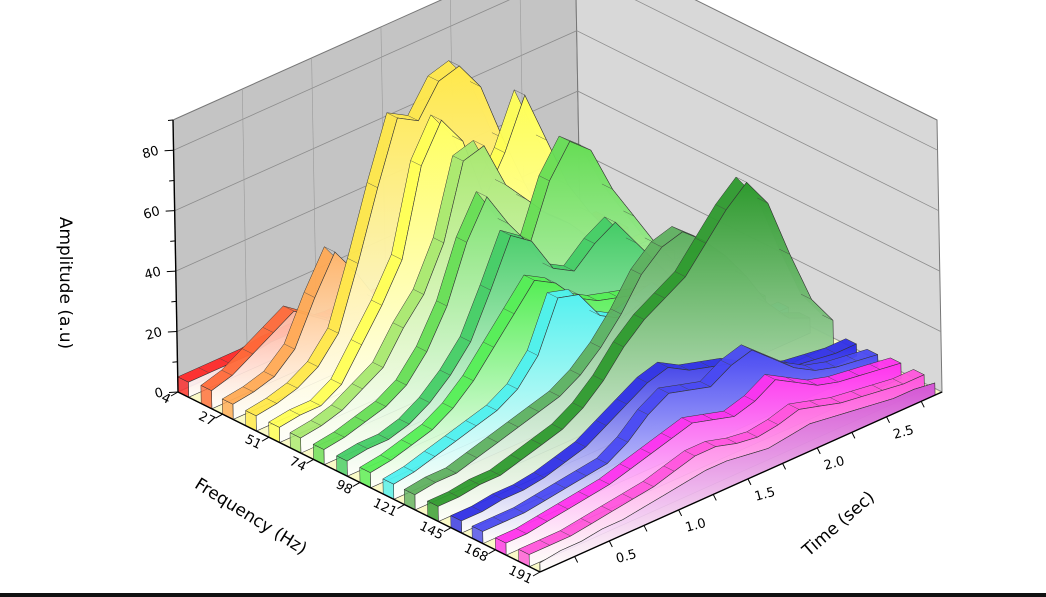  What do you see at coordinates (297, 464) in the screenshot?
I see `x-tick-label: 74` at bounding box center [297, 464].